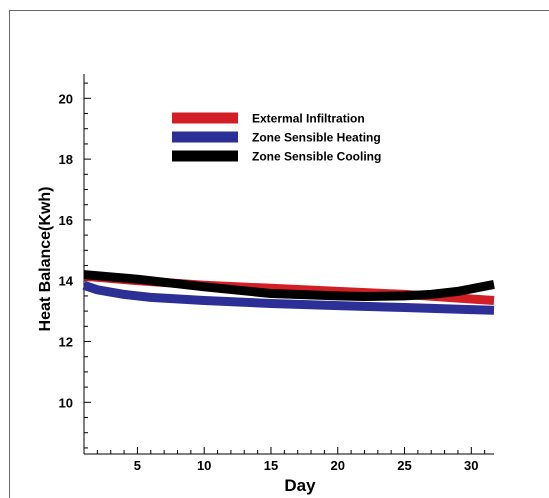  What do you see at coordinates (300, 485) in the screenshot?
I see `x-axis-label: Day` at bounding box center [300, 485].